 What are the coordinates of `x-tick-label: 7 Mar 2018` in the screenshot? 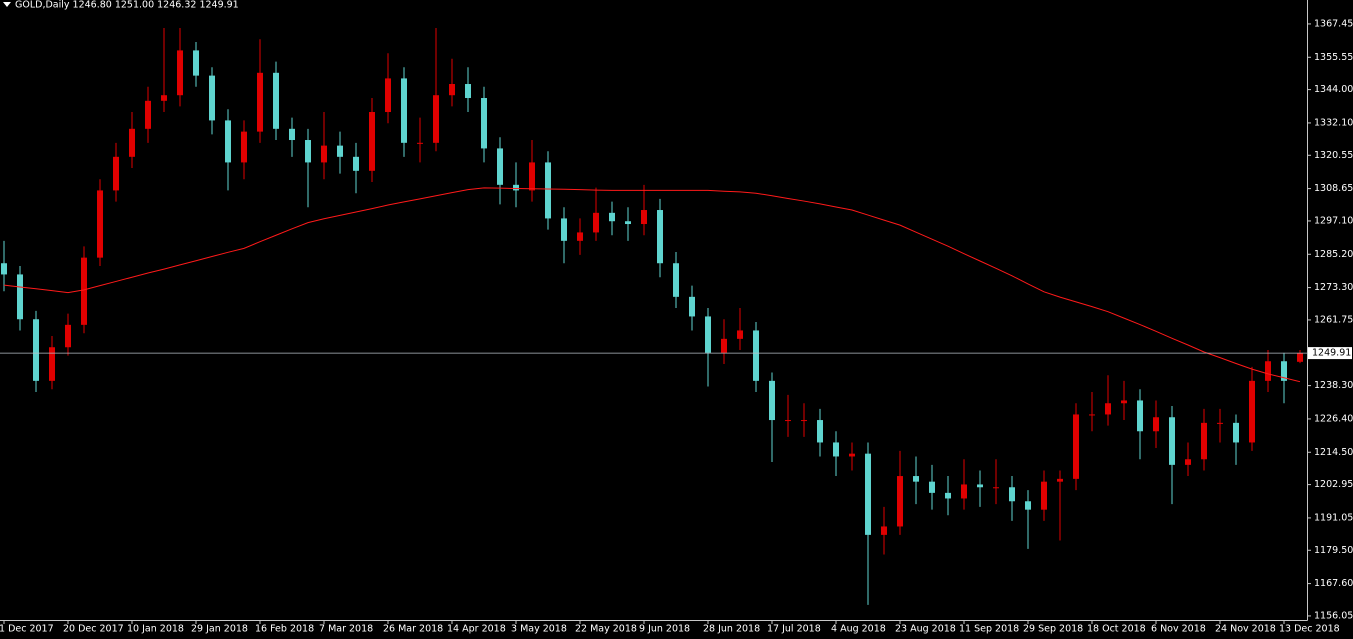 It's located at (346, 629).